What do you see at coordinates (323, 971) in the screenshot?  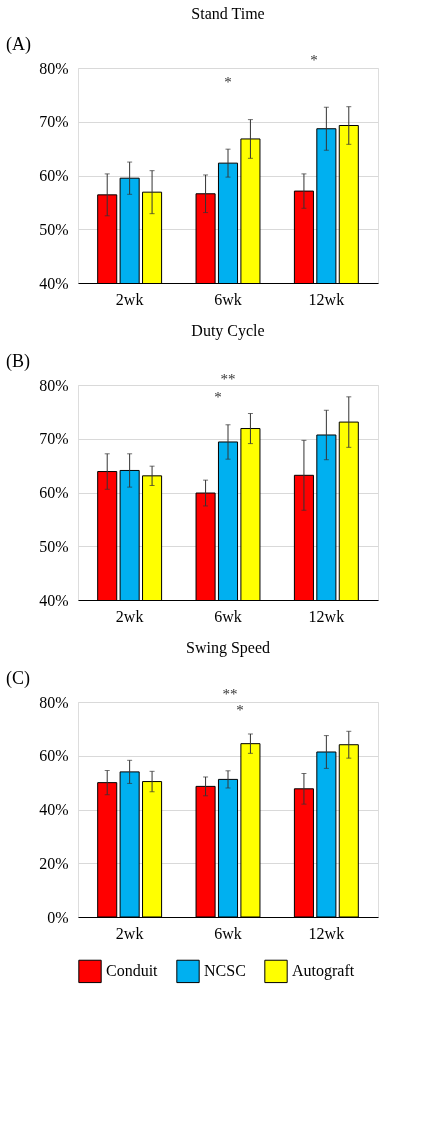 I see `legend-label: Autograft` at bounding box center [323, 971].